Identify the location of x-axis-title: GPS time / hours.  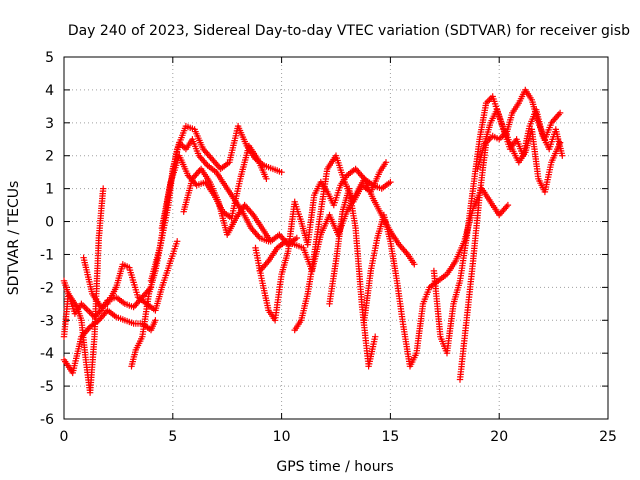
(334, 467).